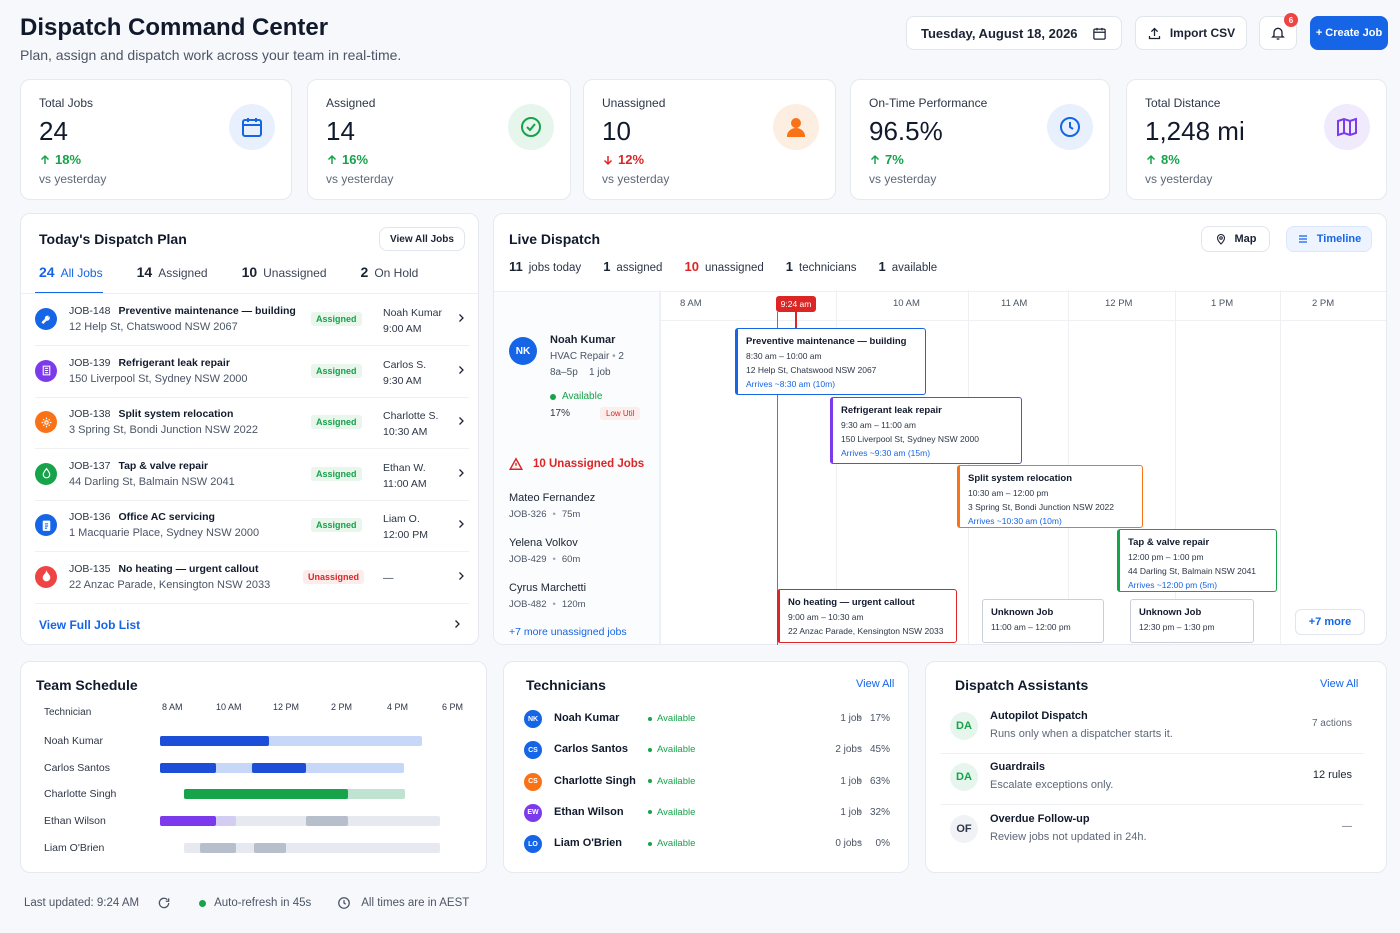 This screenshot has height=933, width=1400. Describe the element at coordinates (928, 103) in the screenshot. I see `stat-label: On-Time Performance` at that location.